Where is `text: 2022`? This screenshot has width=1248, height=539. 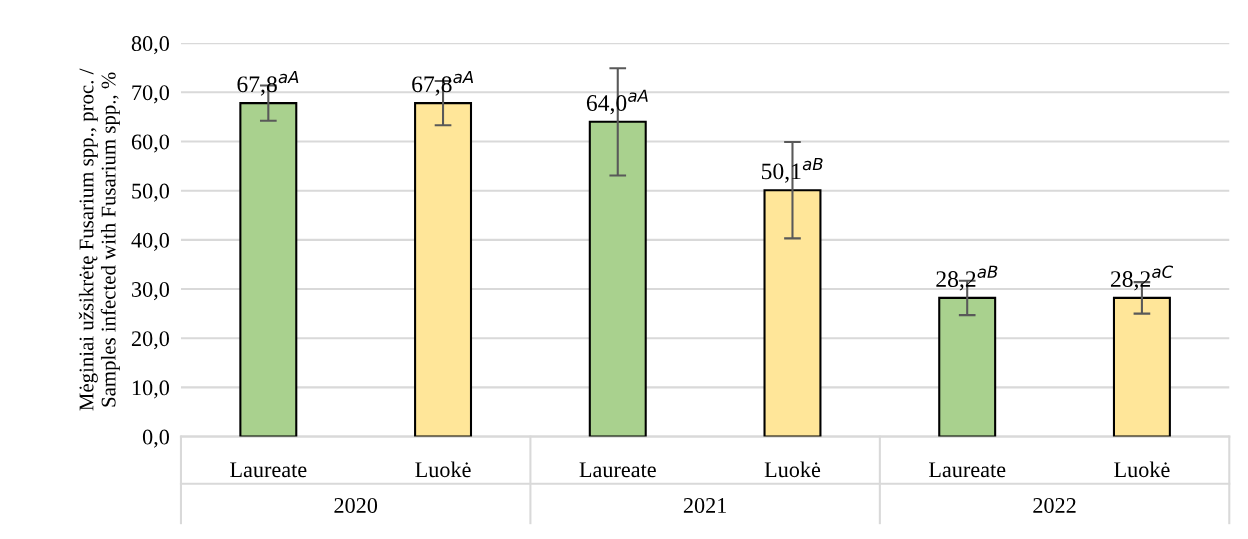 text: 2022 is located at coordinates (1054, 505).